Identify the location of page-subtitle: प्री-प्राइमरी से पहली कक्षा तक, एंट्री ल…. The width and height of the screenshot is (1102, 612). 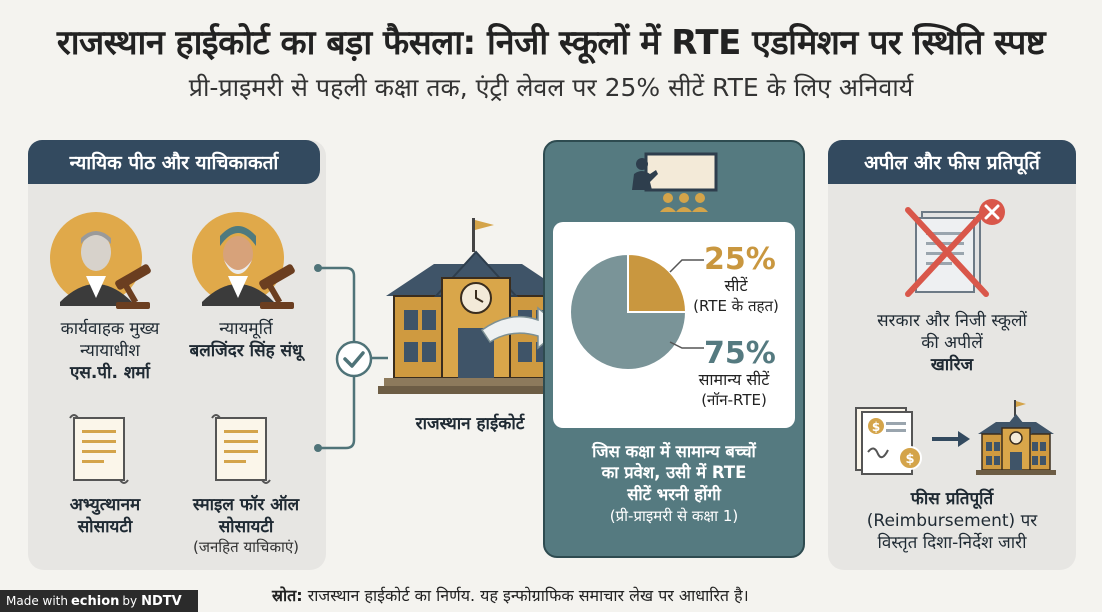
(551, 87).